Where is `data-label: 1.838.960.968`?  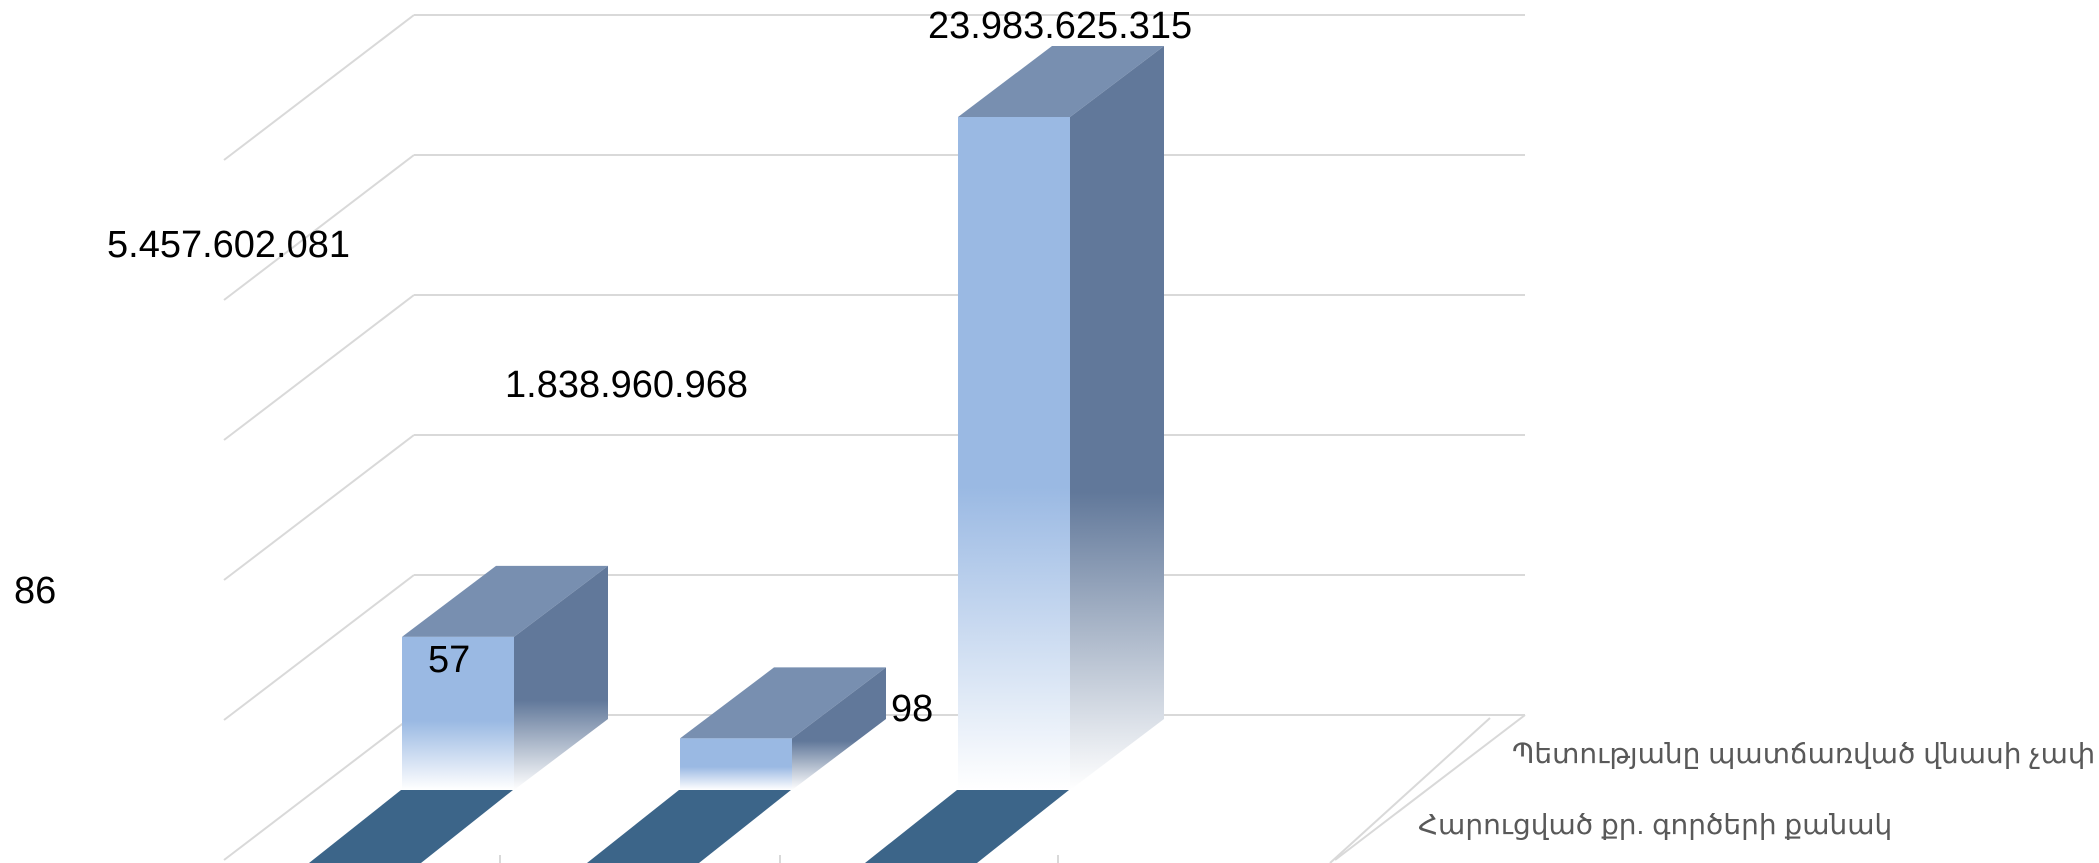
data-label: 1.838.960.968 is located at coordinates (626, 385).